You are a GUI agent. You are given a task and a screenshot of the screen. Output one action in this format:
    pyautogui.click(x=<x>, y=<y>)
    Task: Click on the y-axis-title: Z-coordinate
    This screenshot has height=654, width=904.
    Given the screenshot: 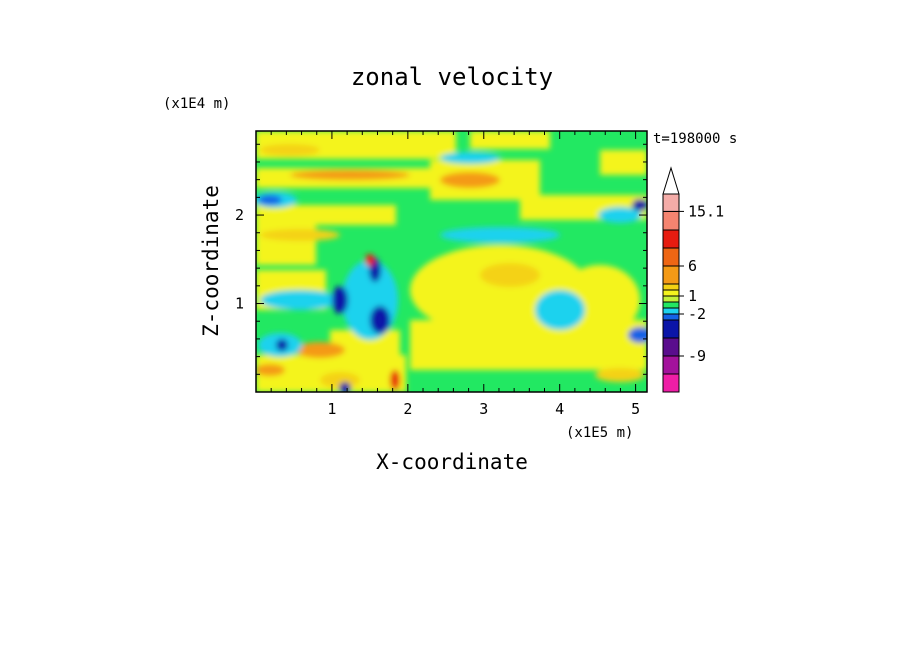 What is the action you would take?
    pyautogui.click(x=211, y=261)
    